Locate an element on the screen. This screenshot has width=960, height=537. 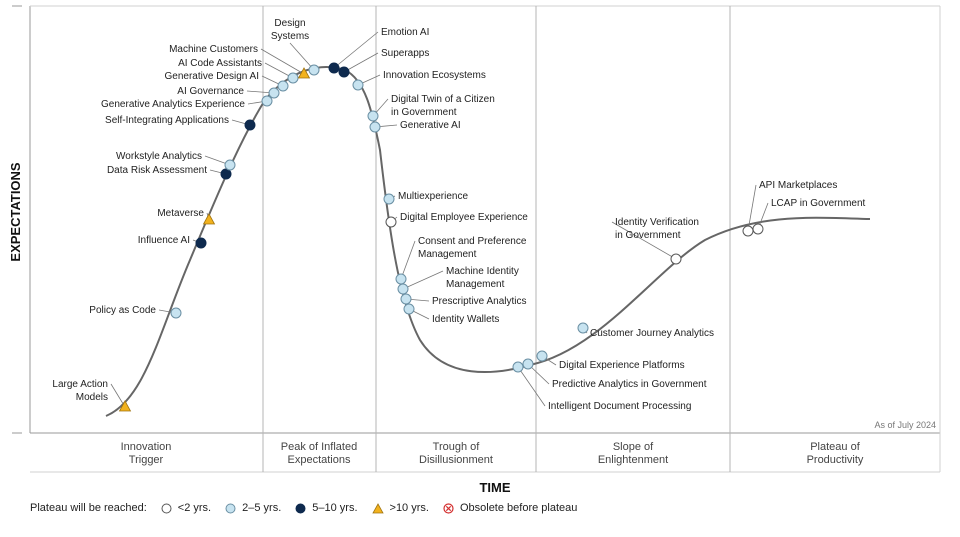
technology-label: Generative AI is located at coordinates (430, 125).